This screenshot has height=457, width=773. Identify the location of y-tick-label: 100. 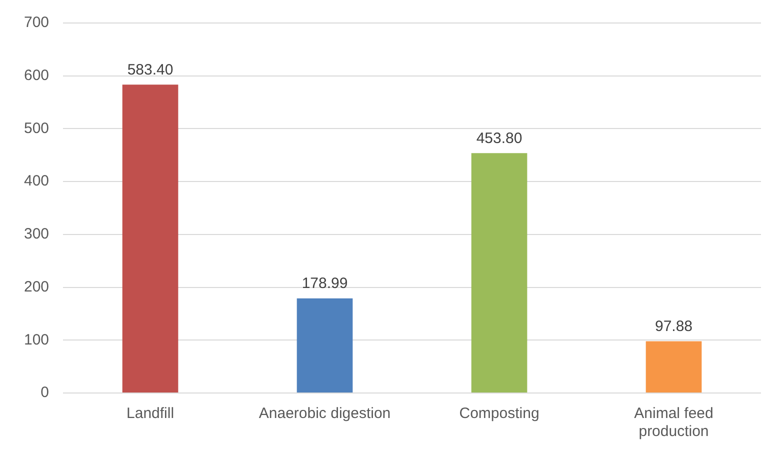
(37, 339).